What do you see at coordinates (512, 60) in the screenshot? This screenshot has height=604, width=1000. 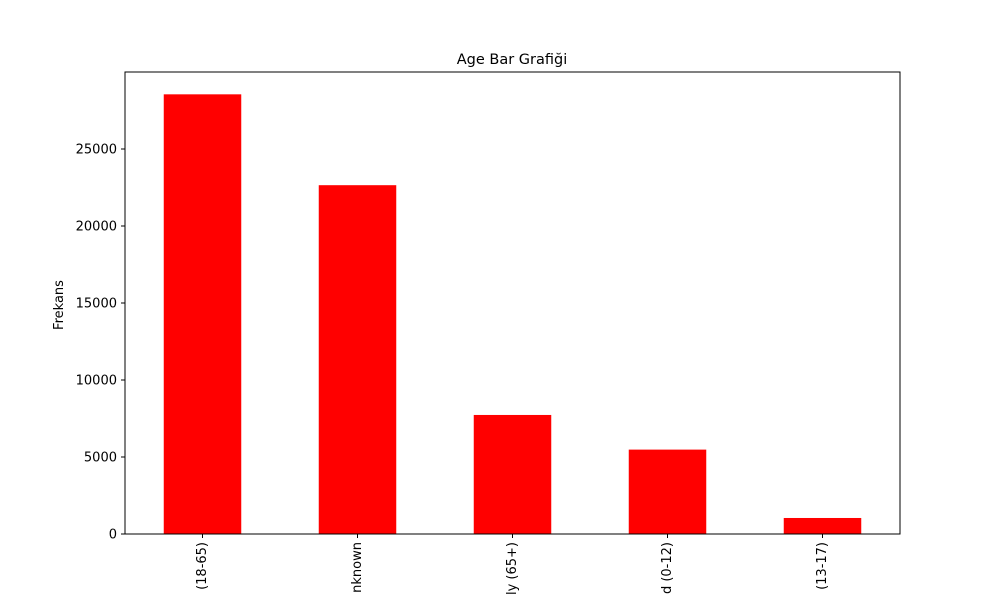 I see `chart-title: Age Bar Grafiği` at bounding box center [512, 60].